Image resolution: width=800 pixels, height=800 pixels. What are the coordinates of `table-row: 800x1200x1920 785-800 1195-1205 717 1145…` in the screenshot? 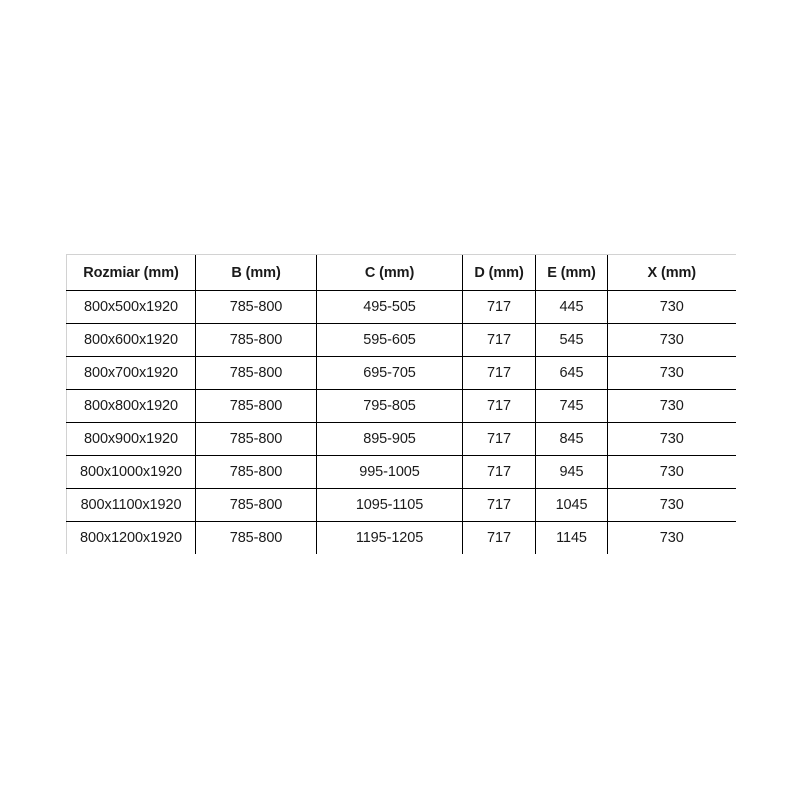 It's located at (401, 537).